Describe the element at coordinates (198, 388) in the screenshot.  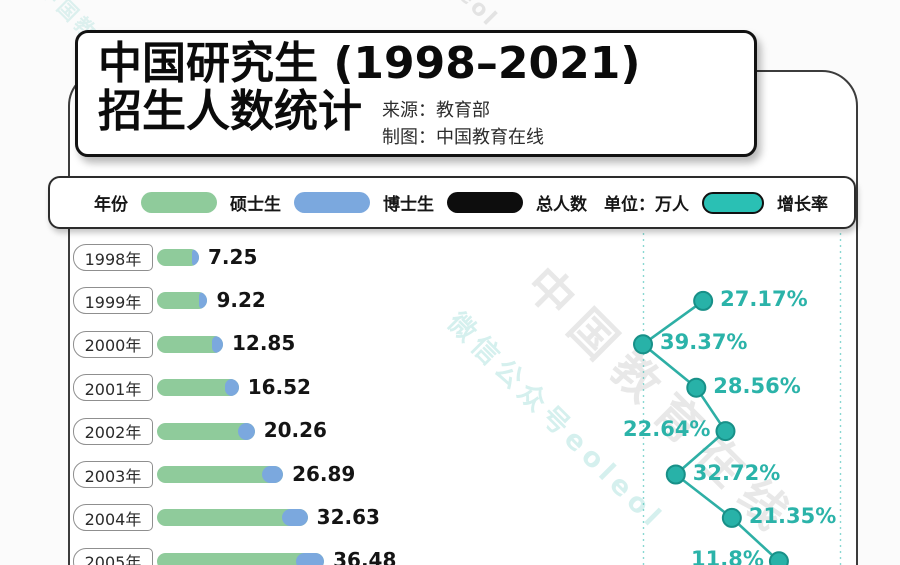
I see `total-bar-2001` at that location.